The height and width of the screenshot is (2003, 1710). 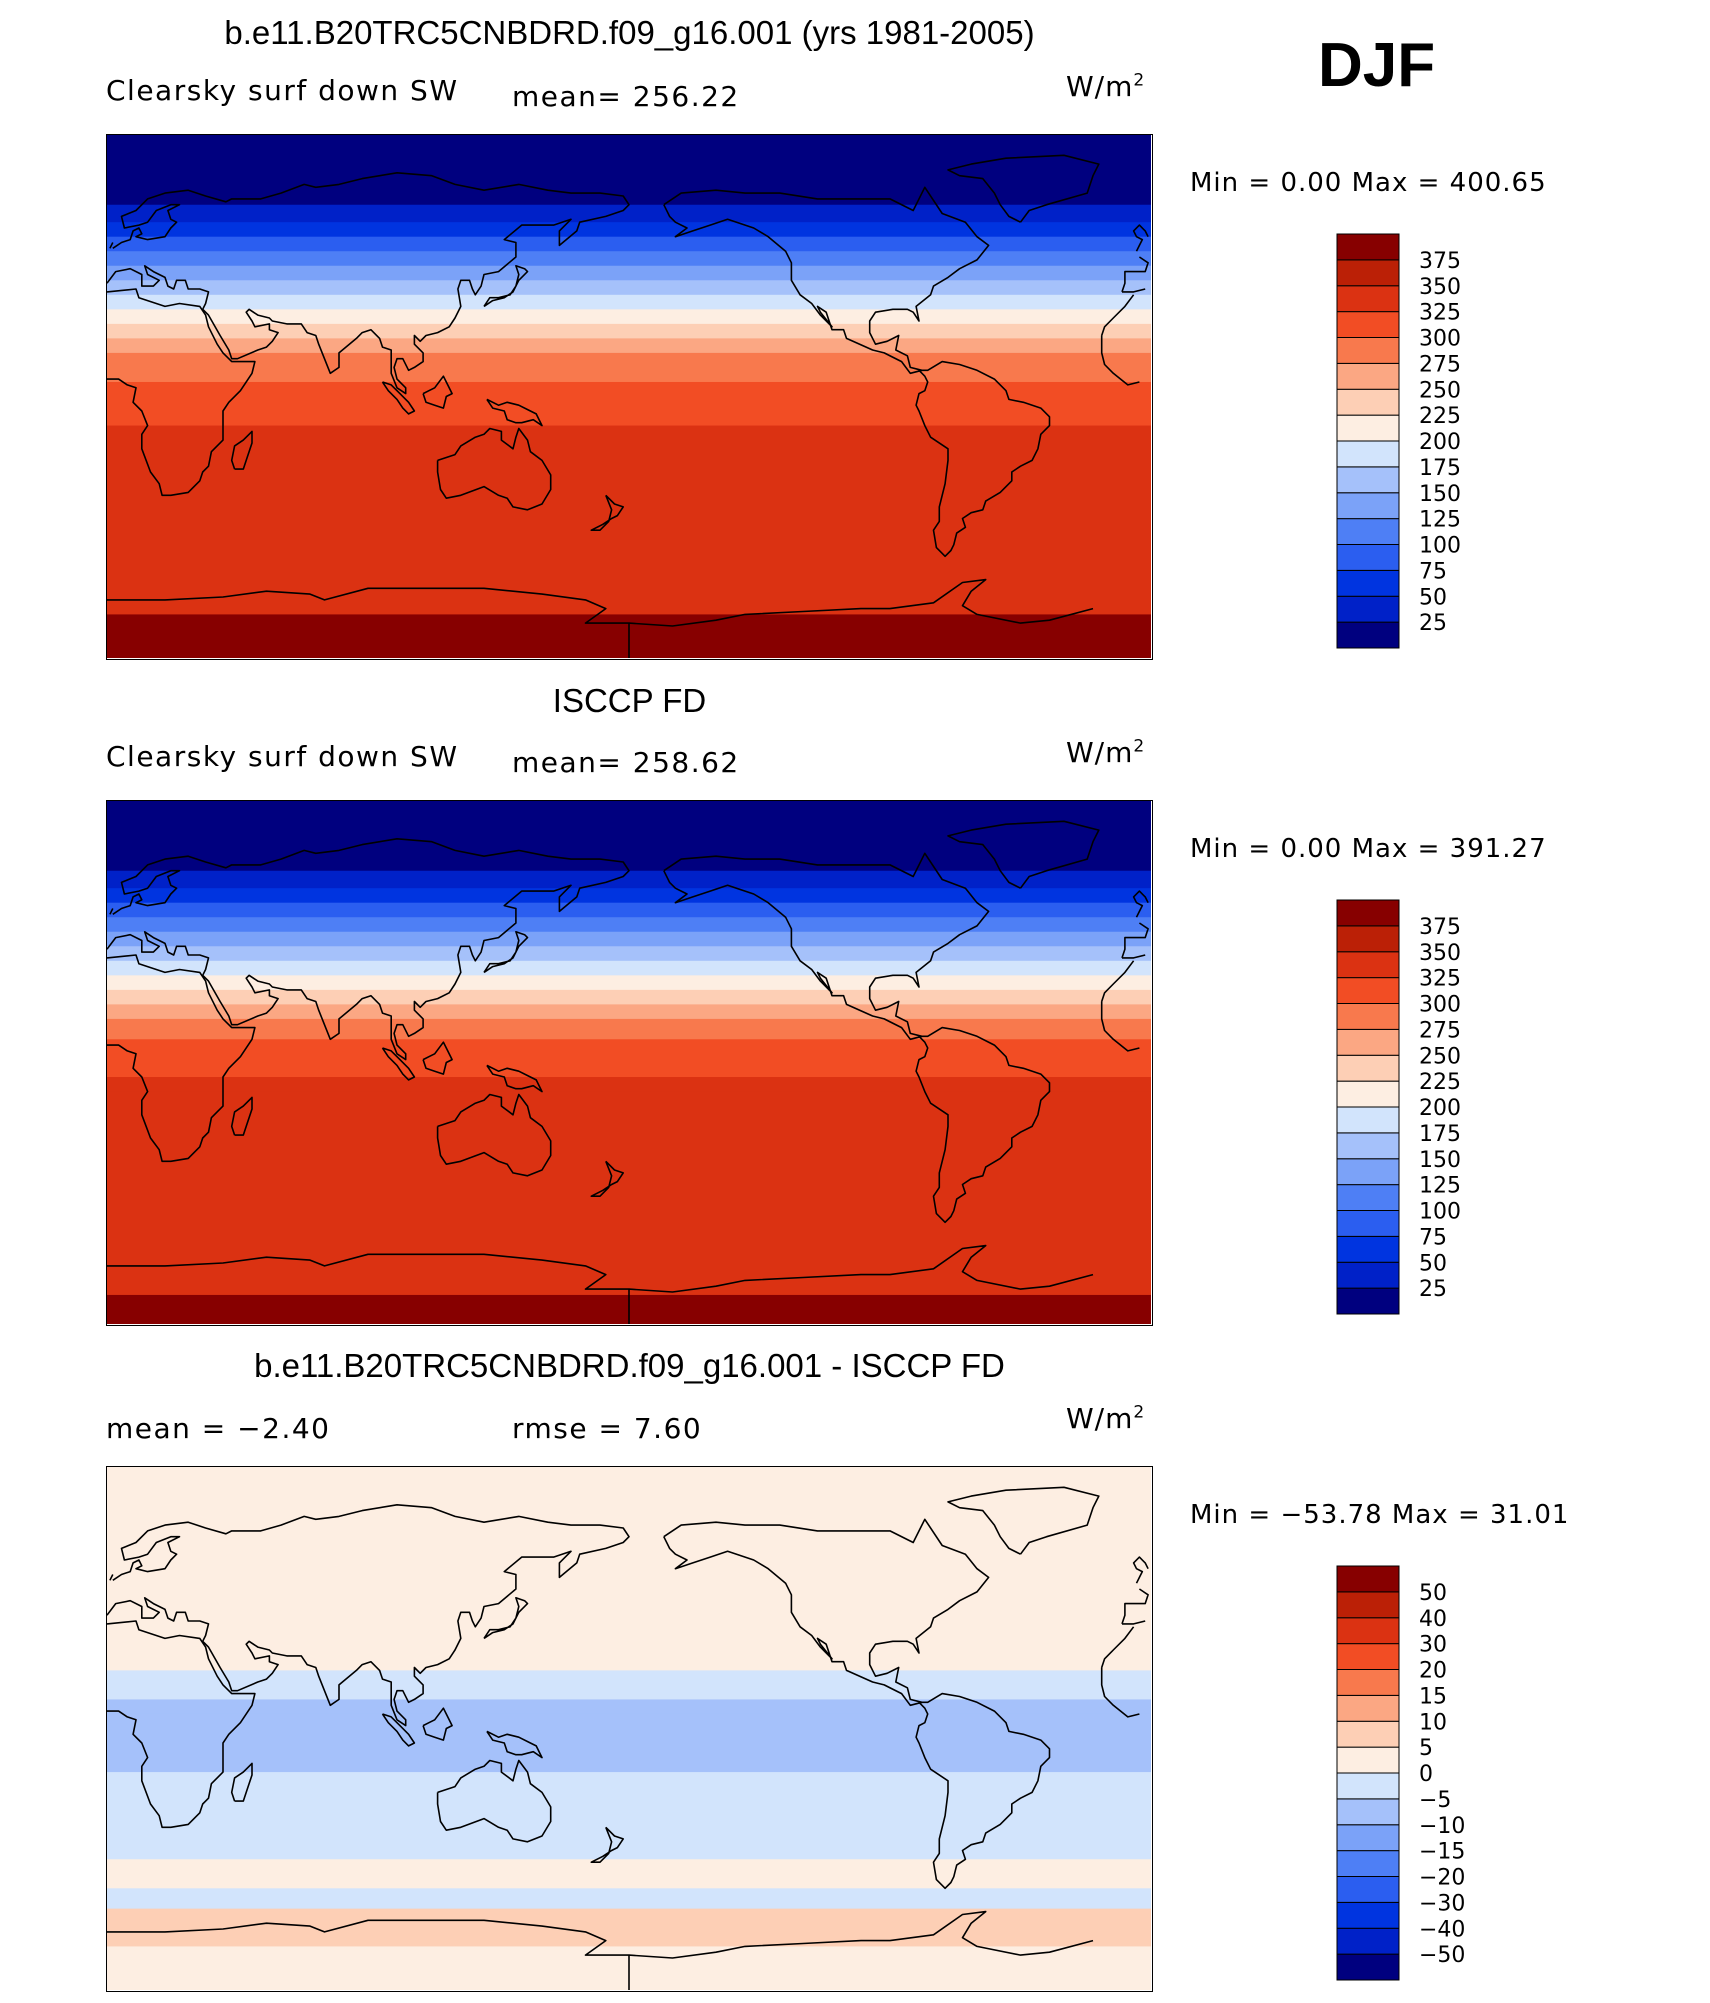 I want to click on colorbar-label-3: −20, so click(x=1442, y=1878).